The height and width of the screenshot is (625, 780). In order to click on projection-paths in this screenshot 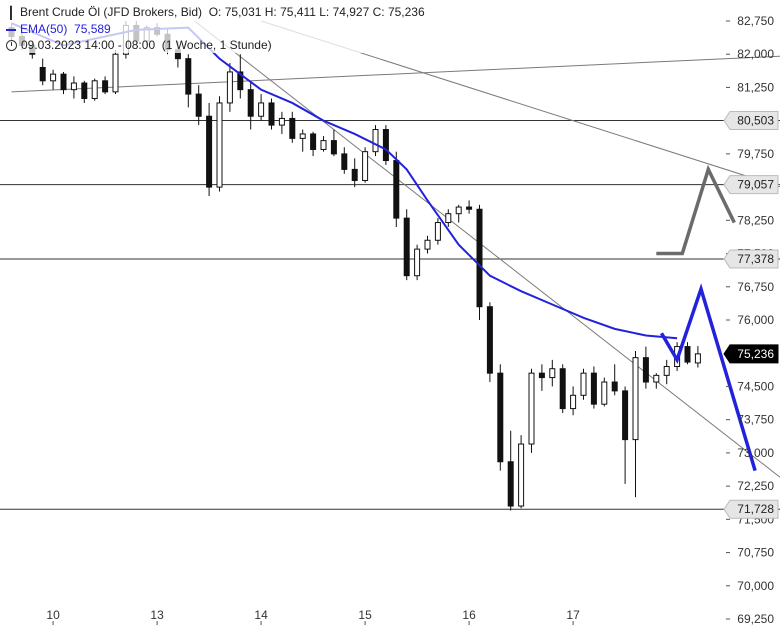, I will do `click(706, 318)`.